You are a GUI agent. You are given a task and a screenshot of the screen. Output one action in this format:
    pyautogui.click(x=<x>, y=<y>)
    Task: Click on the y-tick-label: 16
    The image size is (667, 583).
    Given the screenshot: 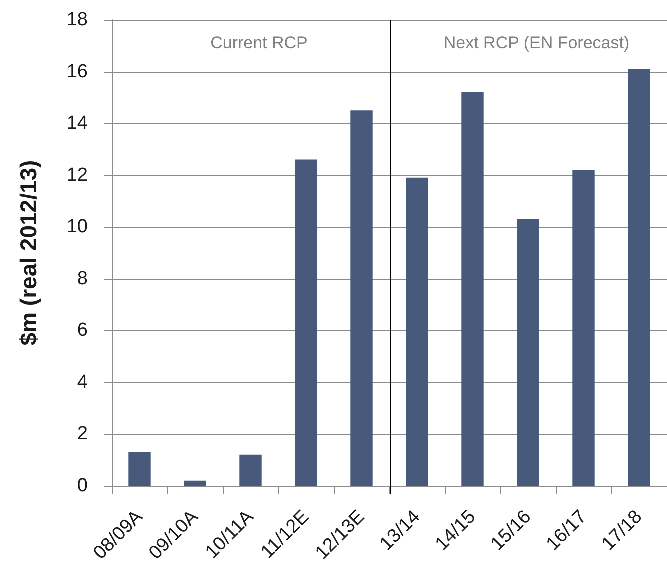 What is the action you would take?
    pyautogui.click(x=77, y=71)
    